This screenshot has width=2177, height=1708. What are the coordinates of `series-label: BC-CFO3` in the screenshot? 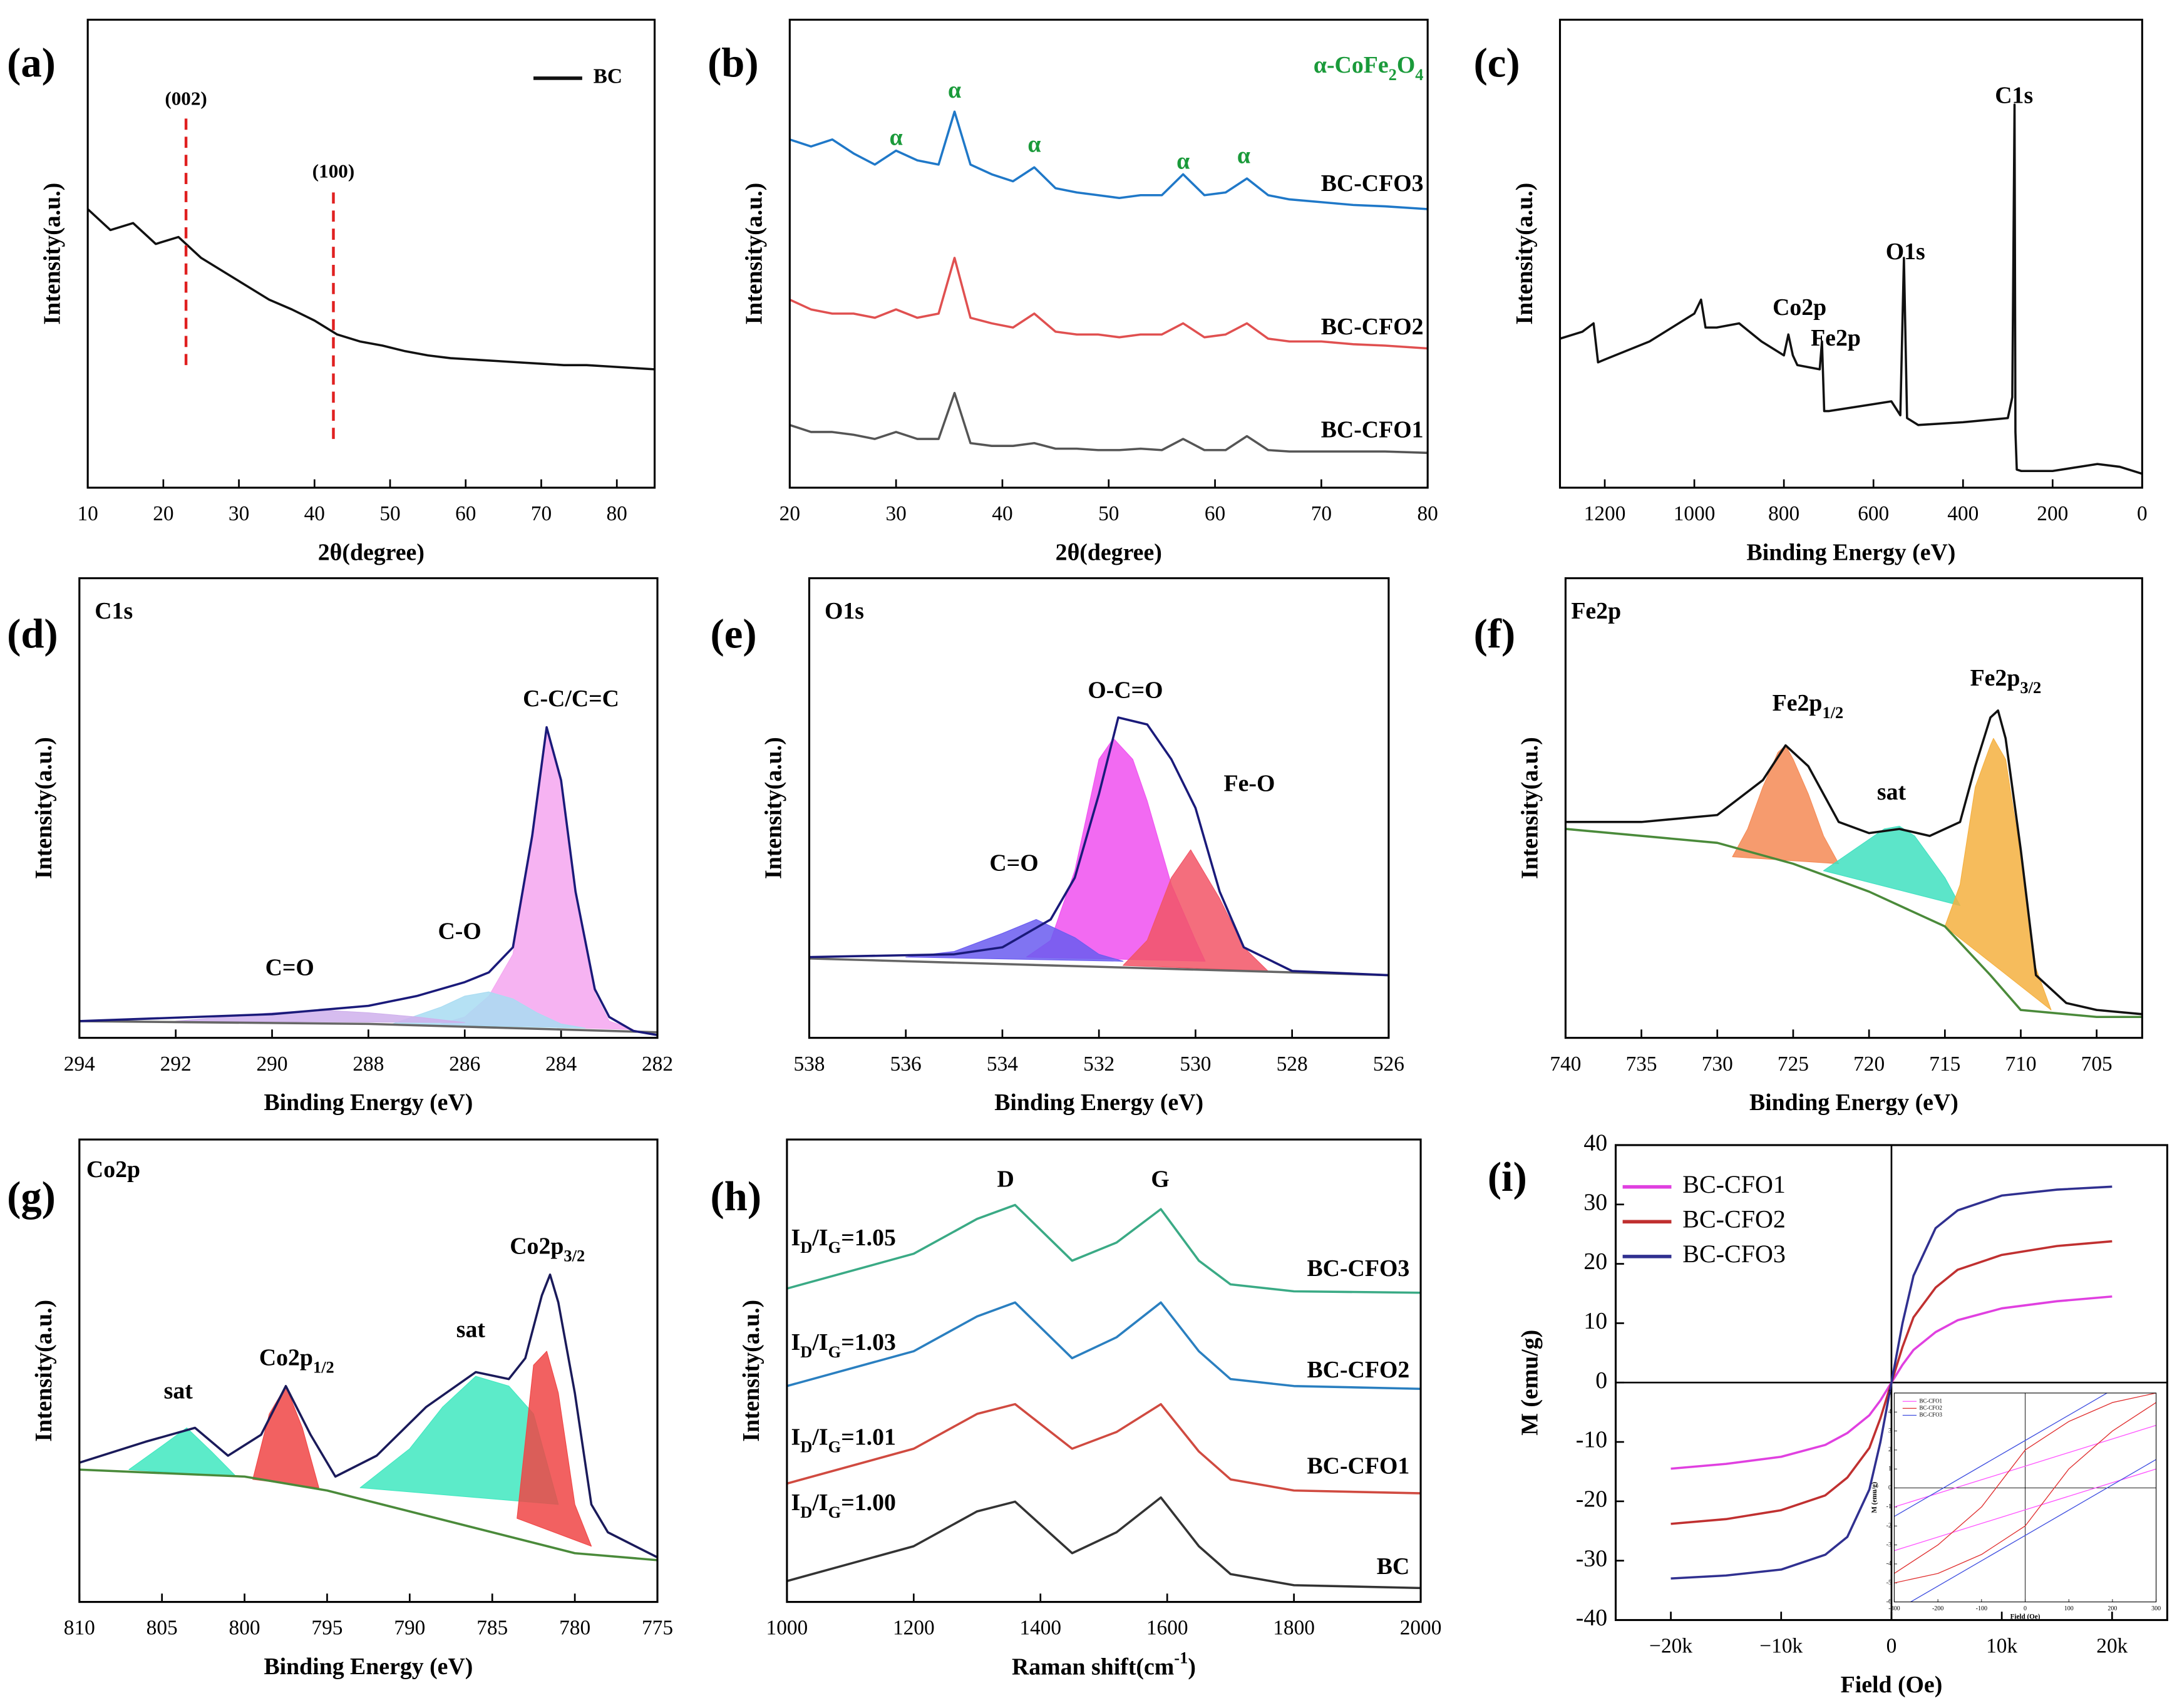 It's located at (1358, 1268).